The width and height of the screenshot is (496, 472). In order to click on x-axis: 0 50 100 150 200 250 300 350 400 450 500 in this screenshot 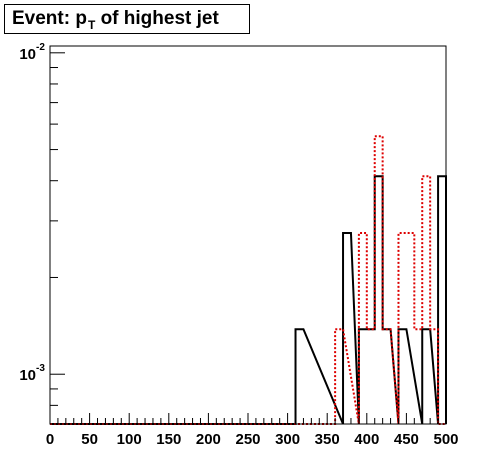, I will do `click(252, 430)`.